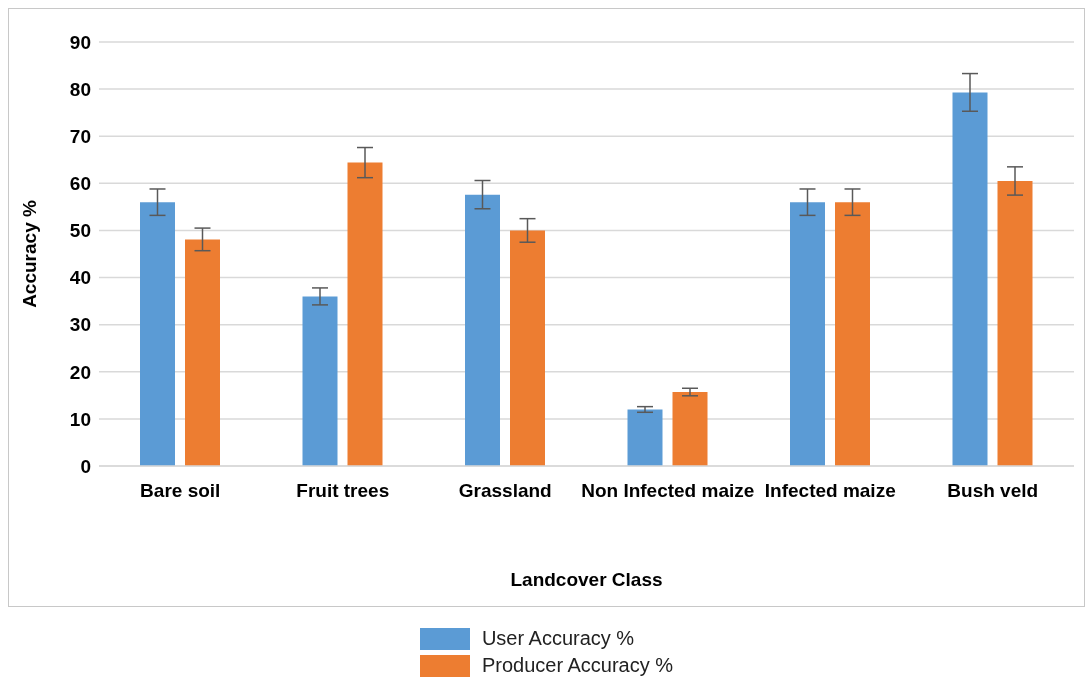 This screenshot has height=688, width=1085. What do you see at coordinates (343, 491) in the screenshot?
I see `x-tick-label: Fruit trees` at bounding box center [343, 491].